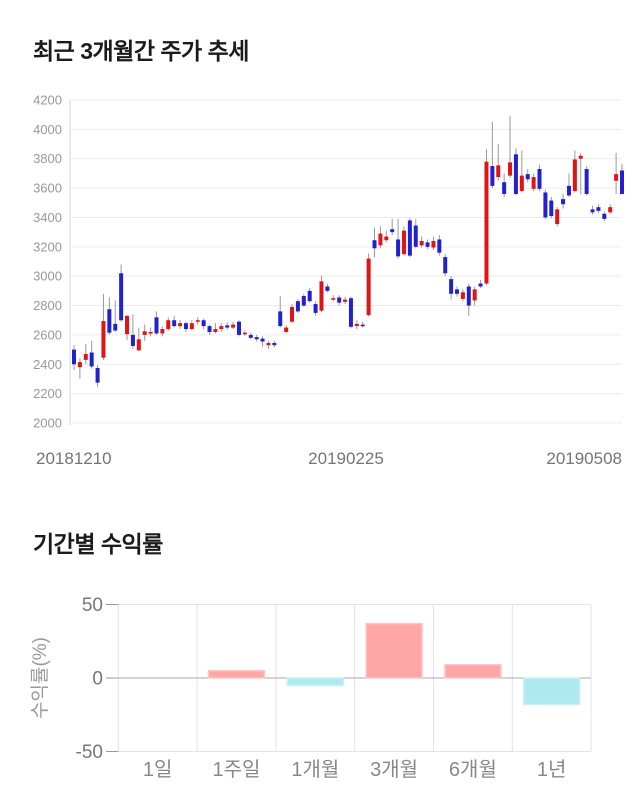 This screenshot has height=810, width=640. I want to click on returns-y-axis-title: 수익률(%), so click(40, 678).